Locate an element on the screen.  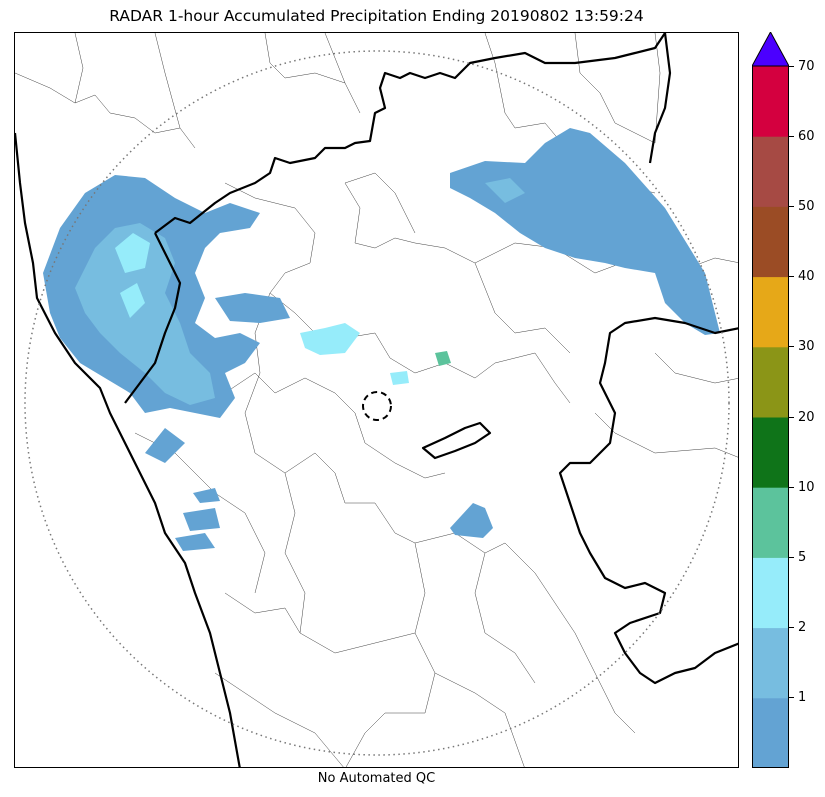
colorbar-tick-text: 10 is located at coordinates (806, 487).